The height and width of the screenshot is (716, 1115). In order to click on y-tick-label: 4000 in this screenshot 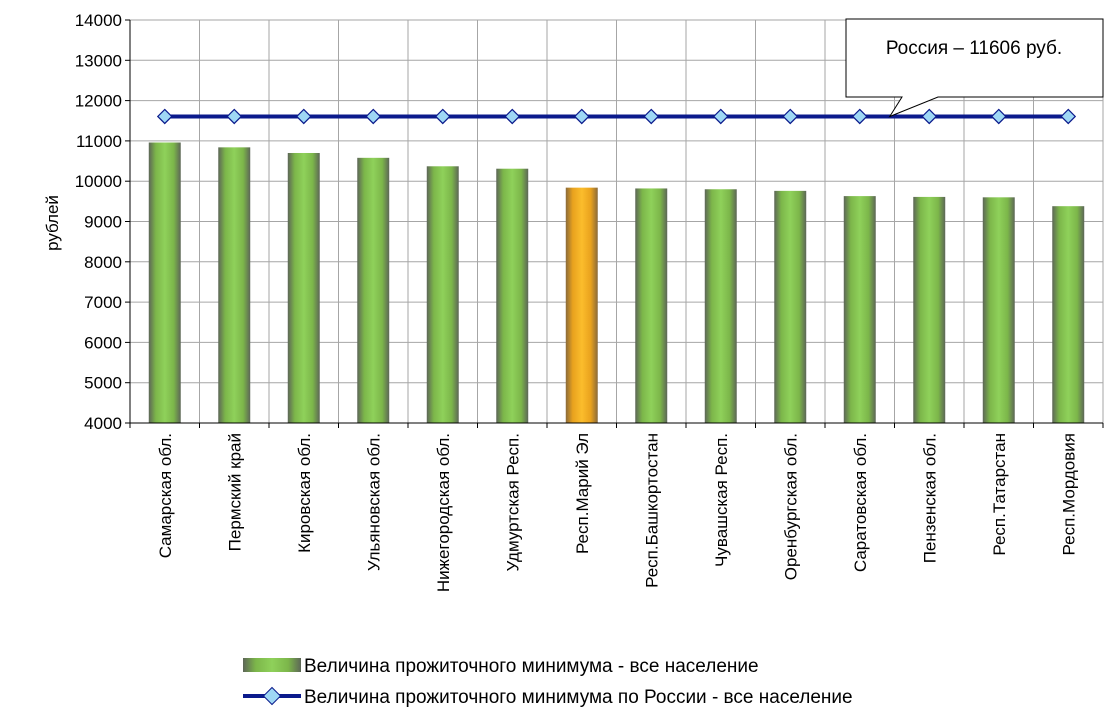, I will do `click(103, 423)`.